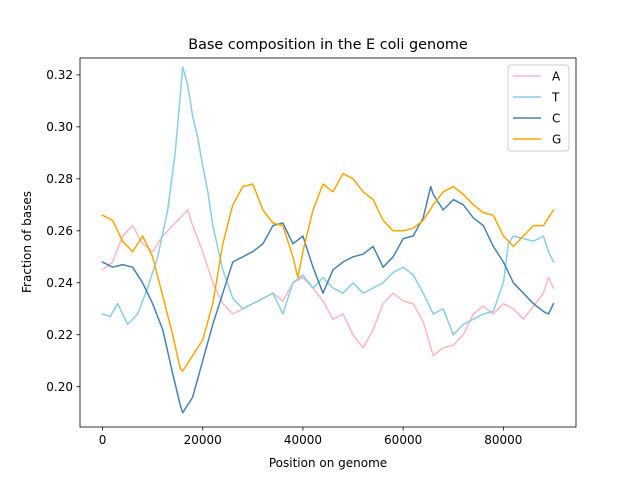  What do you see at coordinates (27, 242) in the screenshot?
I see `y-axis-label: Fraction of bases` at bounding box center [27, 242].